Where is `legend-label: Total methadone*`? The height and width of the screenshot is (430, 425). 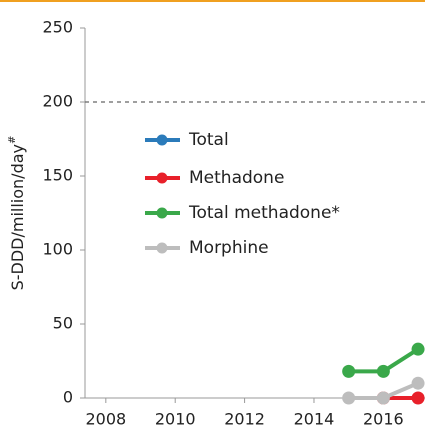
legend-label: Total methadone* is located at coordinates (264, 213).